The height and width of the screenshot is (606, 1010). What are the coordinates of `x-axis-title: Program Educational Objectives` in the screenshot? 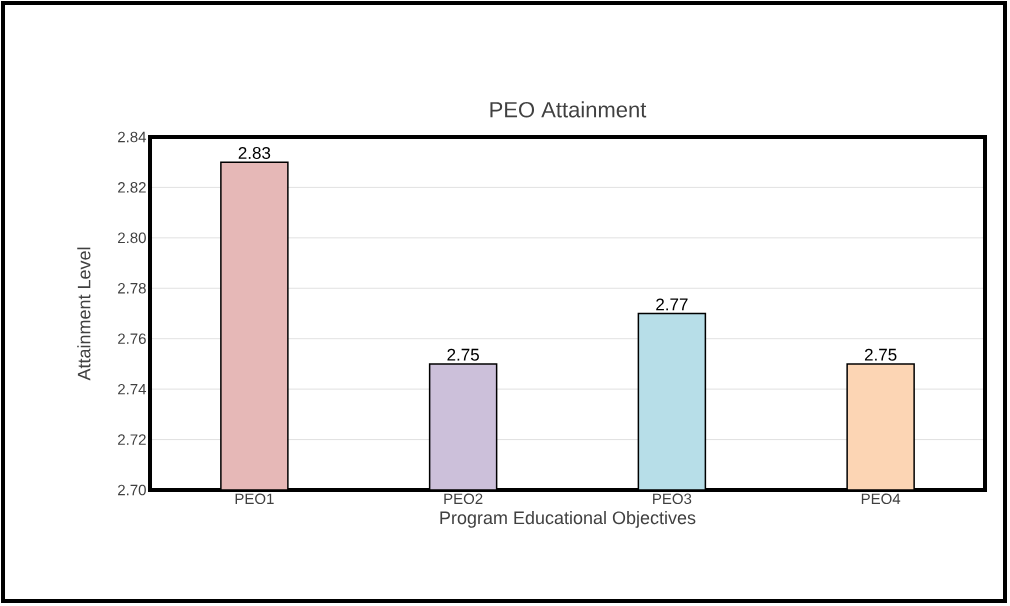 It's located at (568, 519).